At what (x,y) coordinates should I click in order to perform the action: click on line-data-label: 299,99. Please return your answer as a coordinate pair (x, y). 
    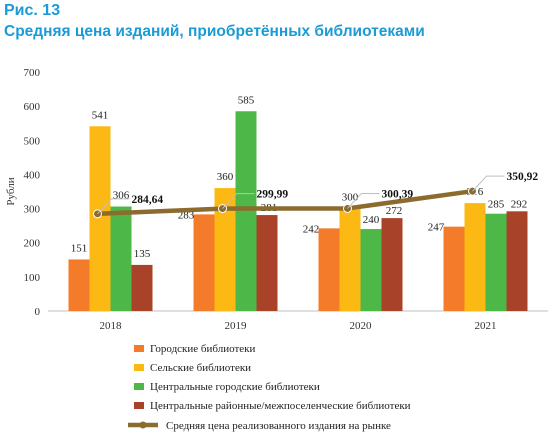
    Looking at the image, I should click on (273, 195).